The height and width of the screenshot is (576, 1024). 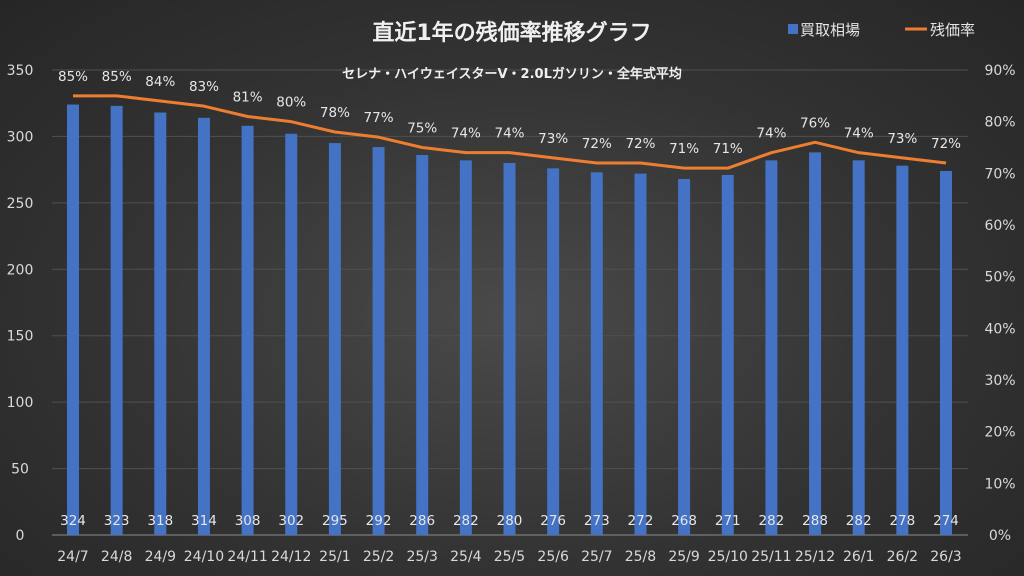 I want to click on x-axis-tick: 26/2, so click(x=902, y=557).